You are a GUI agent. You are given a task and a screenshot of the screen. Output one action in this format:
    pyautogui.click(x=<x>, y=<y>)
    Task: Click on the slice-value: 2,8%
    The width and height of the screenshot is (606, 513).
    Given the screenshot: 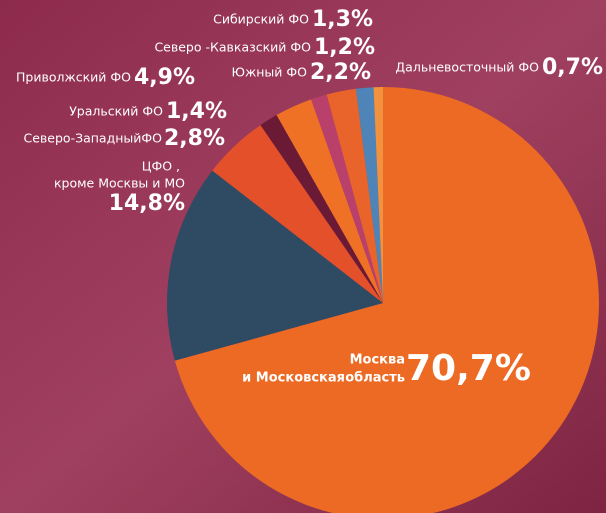 What is the action you would take?
    pyautogui.click(x=194, y=138)
    